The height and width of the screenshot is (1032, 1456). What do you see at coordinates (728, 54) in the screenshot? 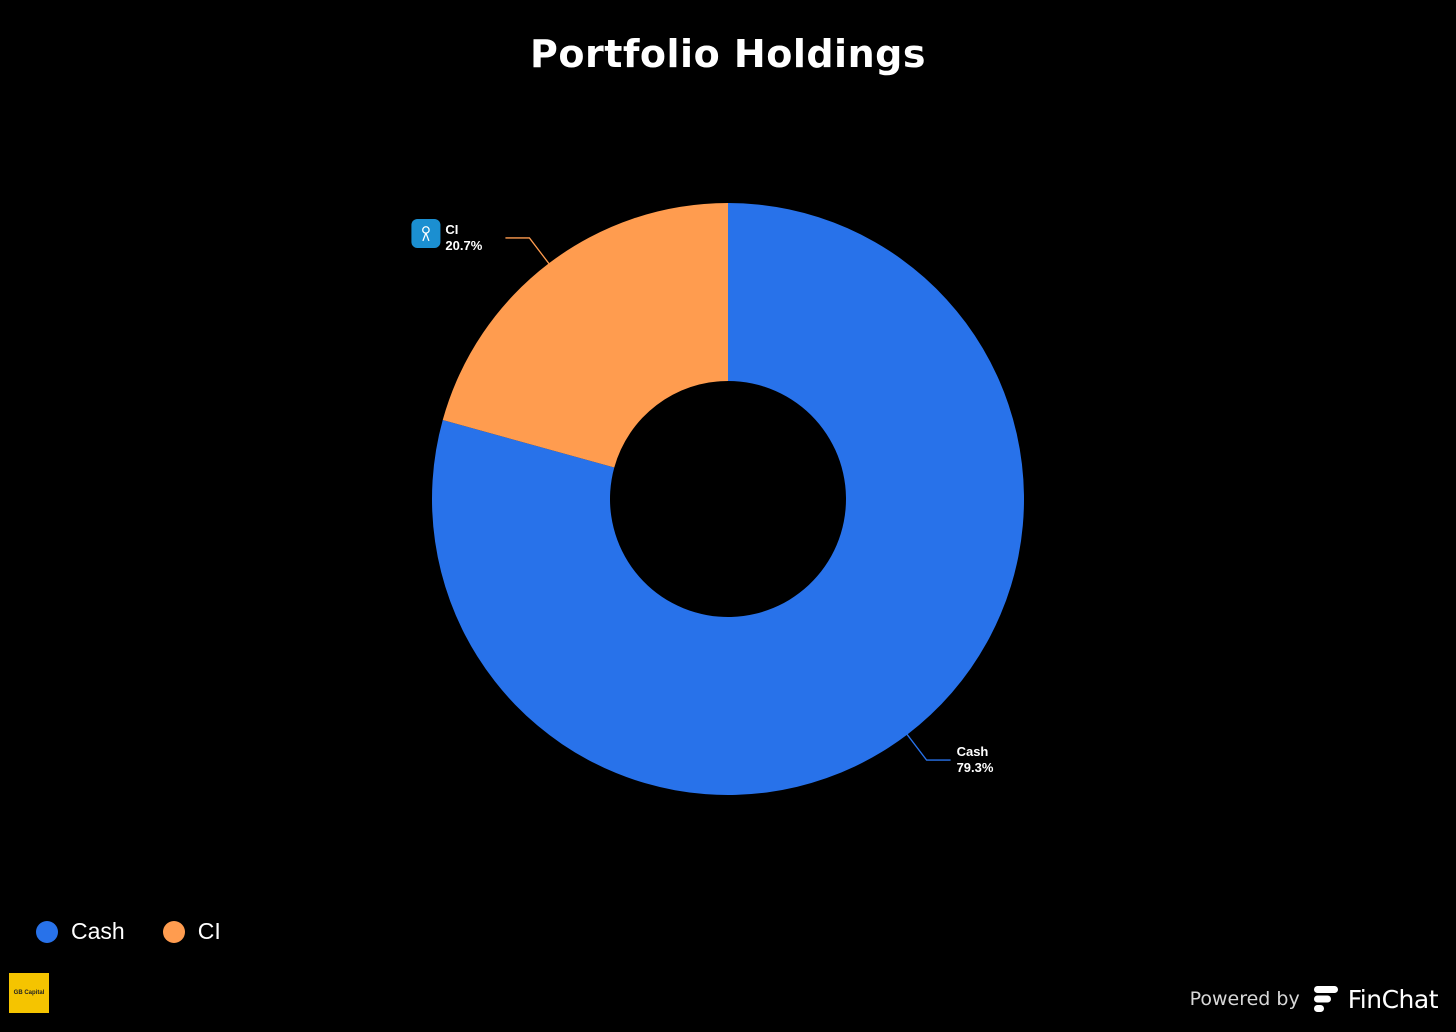
I see `chart-title: Portfolio Holdings` at bounding box center [728, 54].